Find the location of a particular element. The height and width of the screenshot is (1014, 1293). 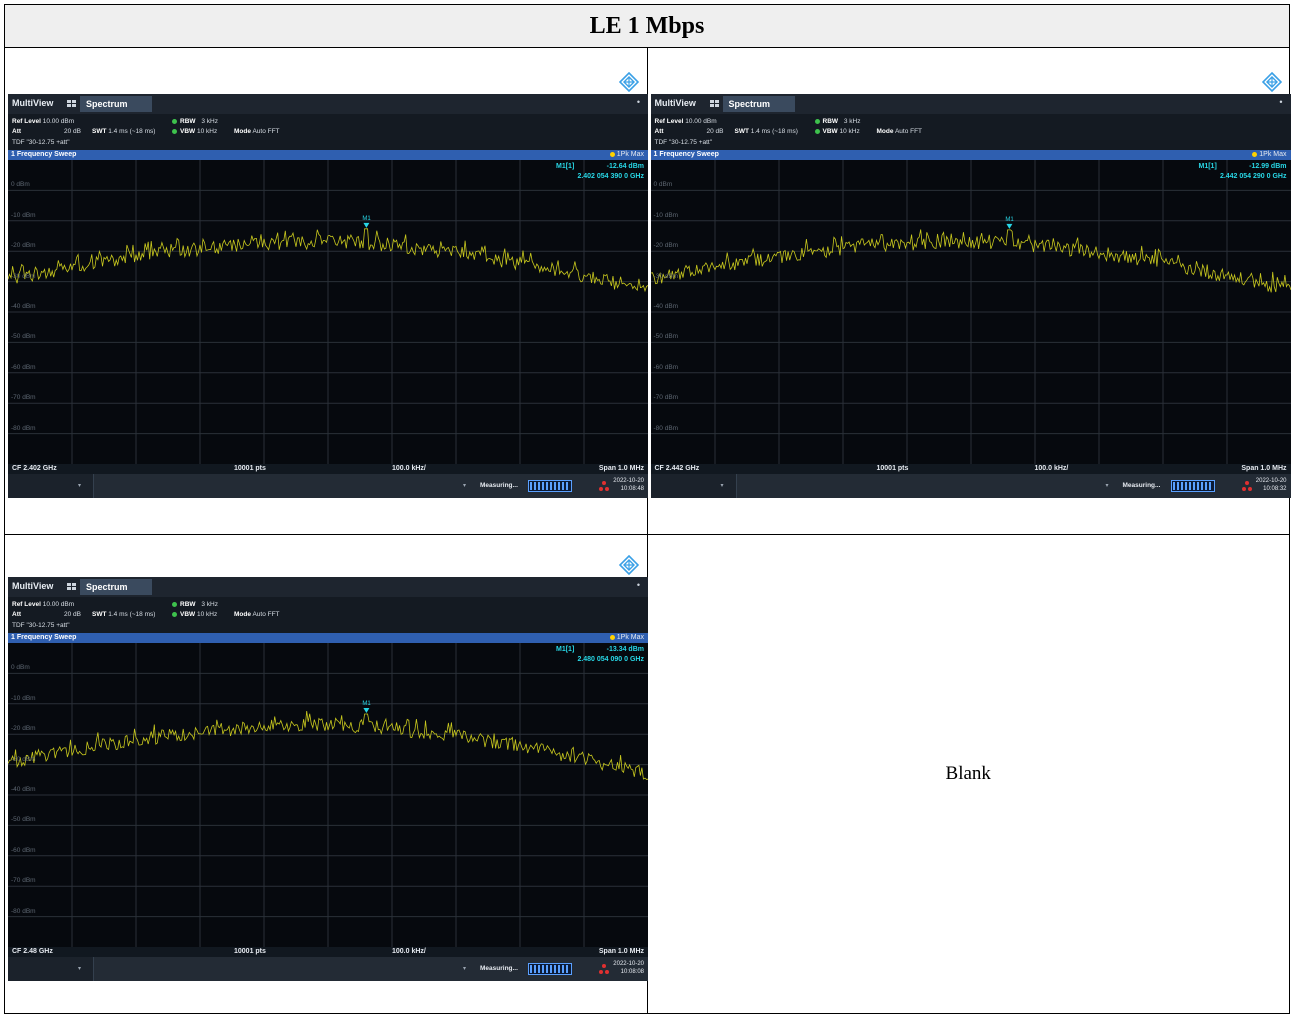

marker-name: M1[1] is located at coordinates (1207, 166).